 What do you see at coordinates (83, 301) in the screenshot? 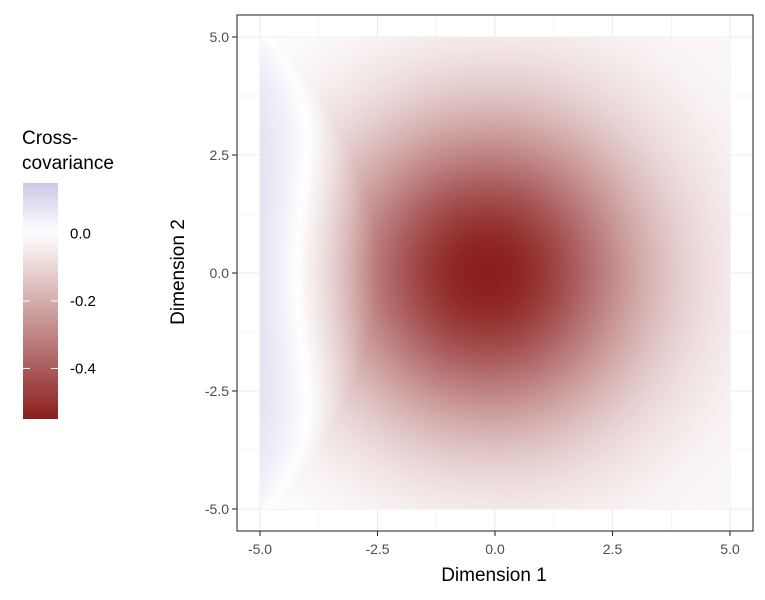
I see `legend-tick-label: -0.2` at bounding box center [83, 301].